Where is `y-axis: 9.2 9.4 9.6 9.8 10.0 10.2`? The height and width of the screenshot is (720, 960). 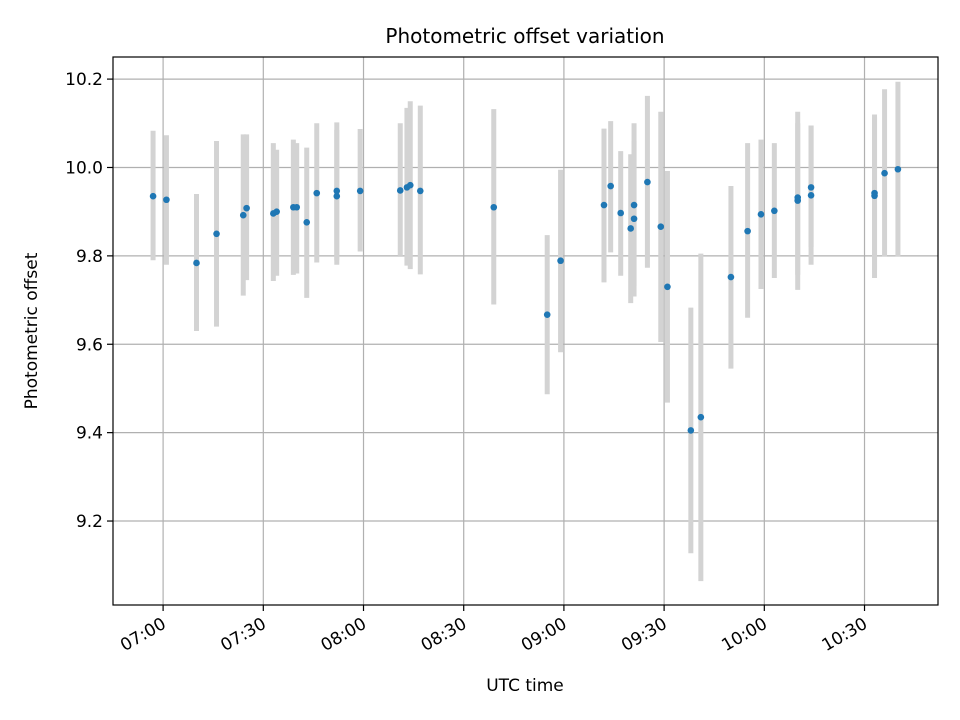 y-axis: 9.2 9.4 9.6 9.8 10.0 10.2 is located at coordinates (89, 301).